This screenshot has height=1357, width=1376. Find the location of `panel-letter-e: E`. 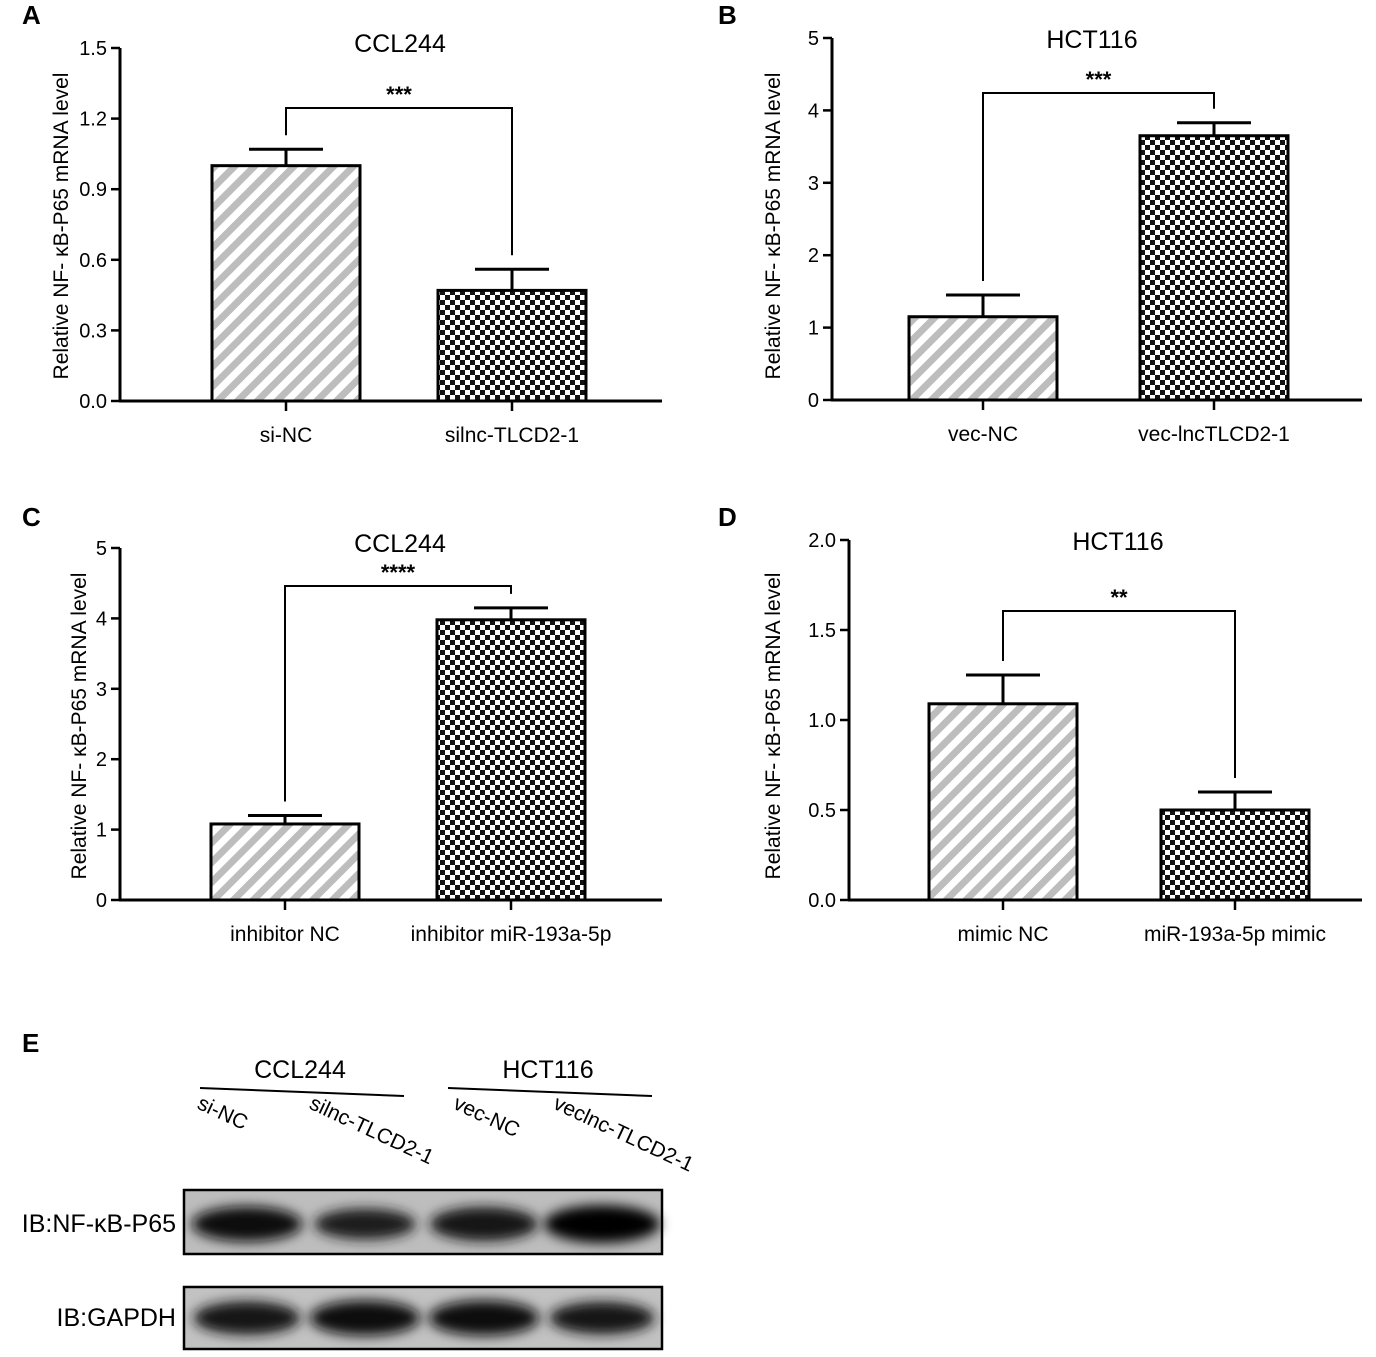

panel-letter-e: E is located at coordinates (30, 1043).